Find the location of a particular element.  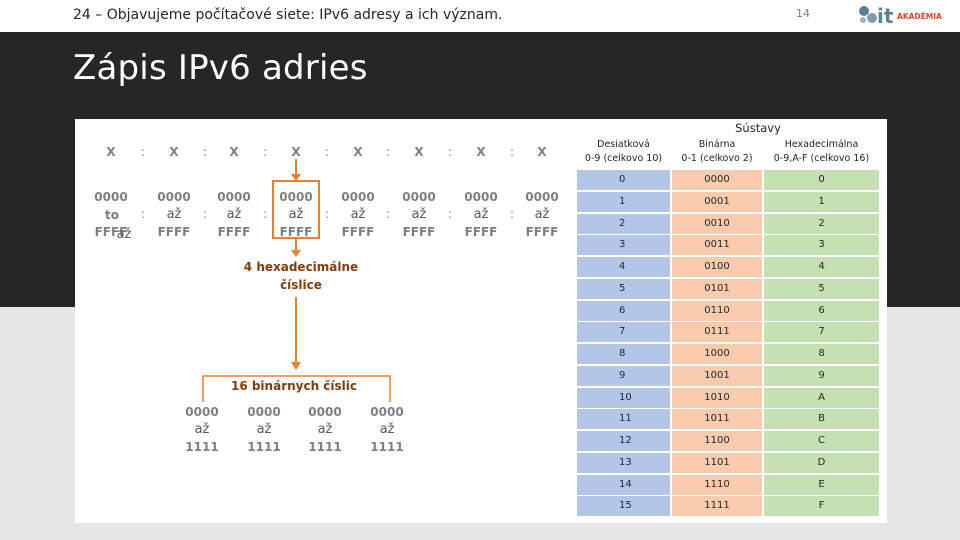

decimal-cell: 10 is located at coordinates (623, 397).